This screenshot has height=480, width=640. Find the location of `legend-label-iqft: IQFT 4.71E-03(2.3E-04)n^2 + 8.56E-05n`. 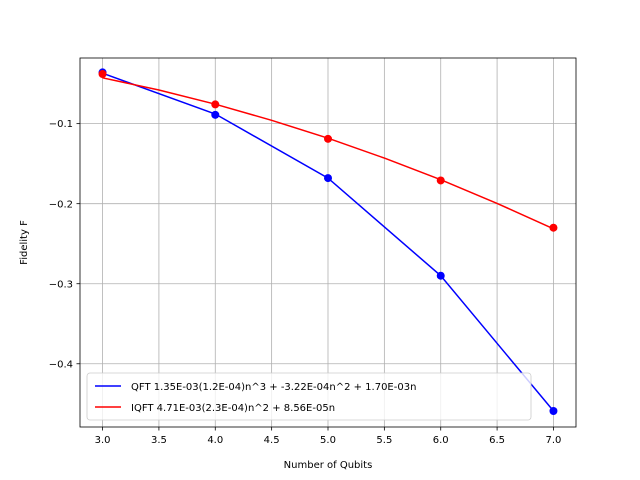

legend-label-iqft: IQFT 4.71E-03(2.3E-04)n^2 + 8.56E-05n is located at coordinates (233, 408).